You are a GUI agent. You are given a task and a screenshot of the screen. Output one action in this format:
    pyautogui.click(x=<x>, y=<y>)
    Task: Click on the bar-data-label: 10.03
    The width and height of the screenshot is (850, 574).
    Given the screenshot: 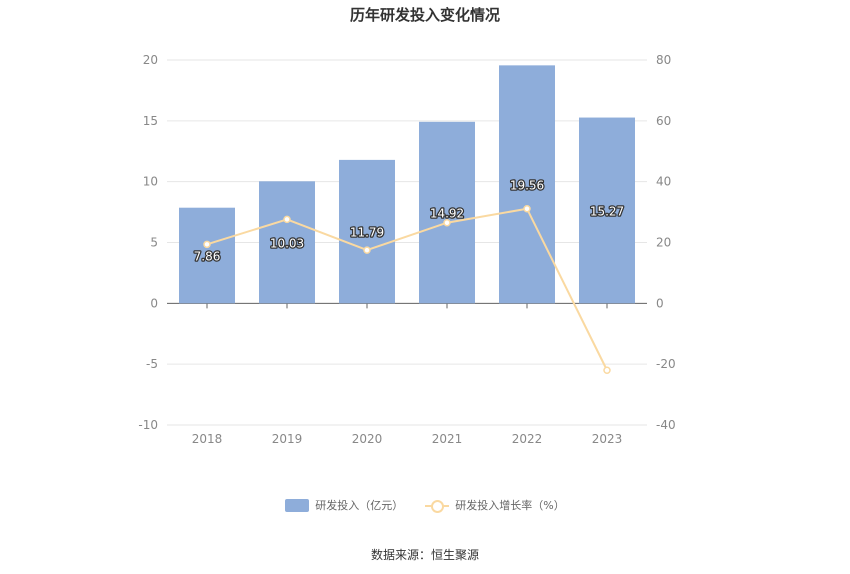 What is the action you would take?
    pyautogui.click(x=287, y=243)
    